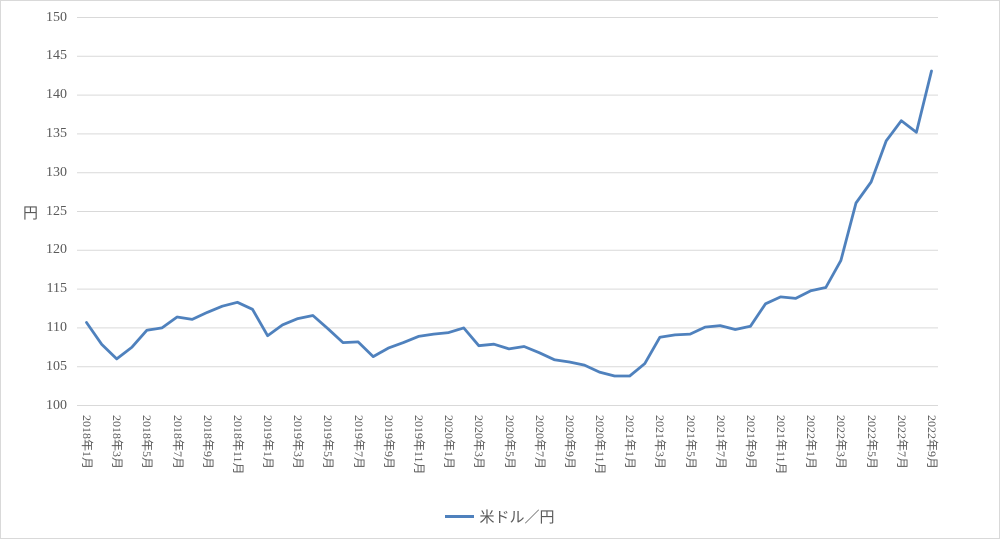  I want to click on y-axis-tick-label: 125, so click(56, 211).